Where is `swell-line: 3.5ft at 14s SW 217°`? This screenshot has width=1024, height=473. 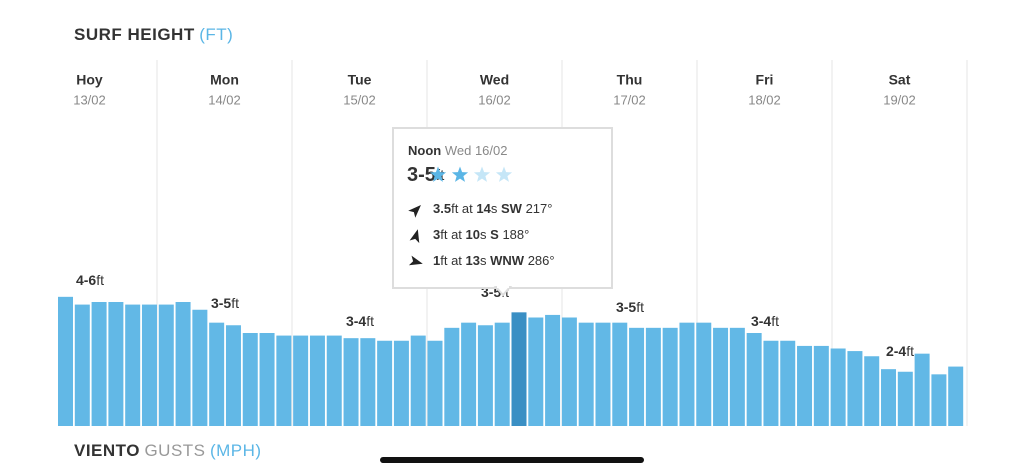 swell-line: 3.5ft at 14s SW 217° is located at coordinates (492, 208).